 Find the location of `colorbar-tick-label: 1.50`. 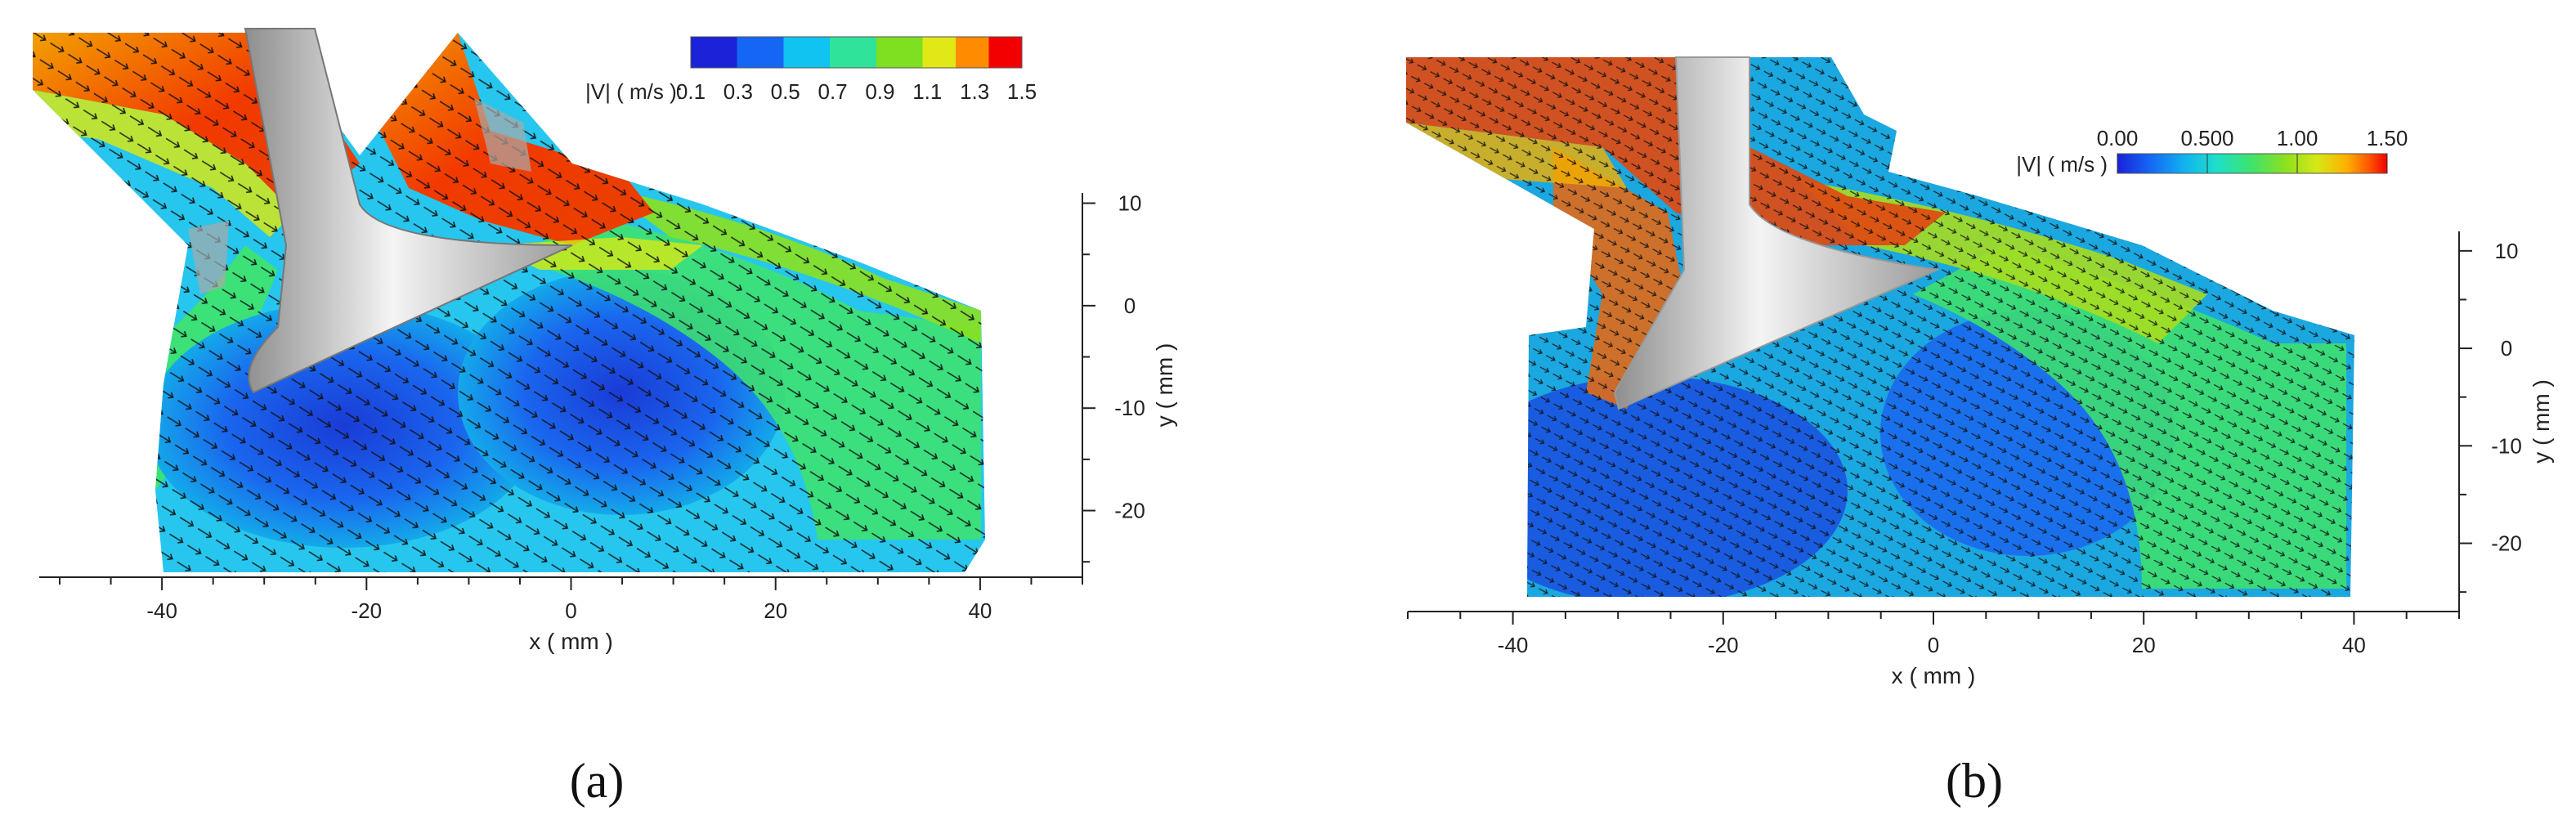

colorbar-tick-label: 1.50 is located at coordinates (2387, 138).